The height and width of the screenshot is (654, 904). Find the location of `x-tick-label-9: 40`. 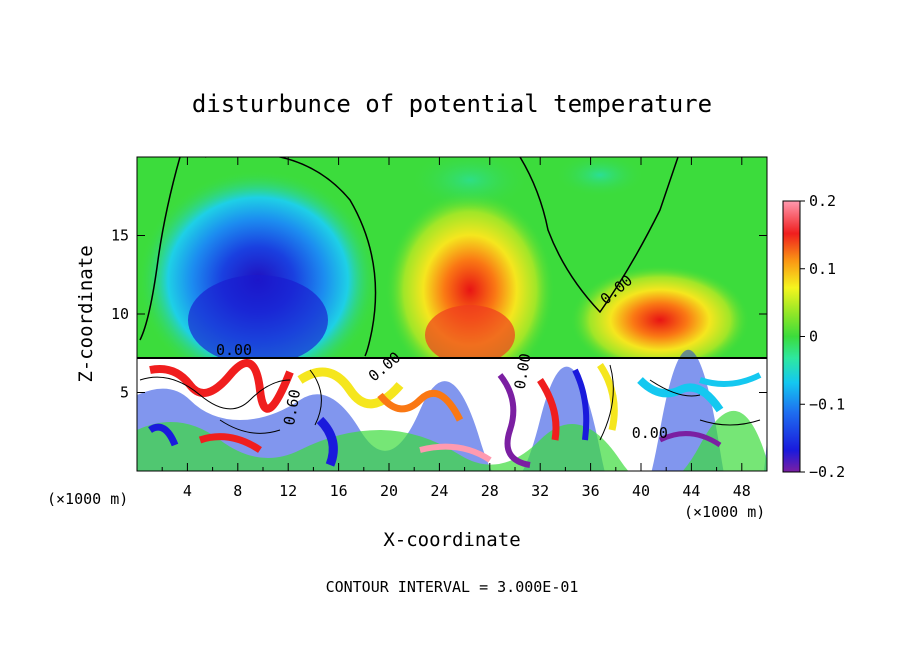

x-tick-label-9: 40 is located at coordinates (641, 491).